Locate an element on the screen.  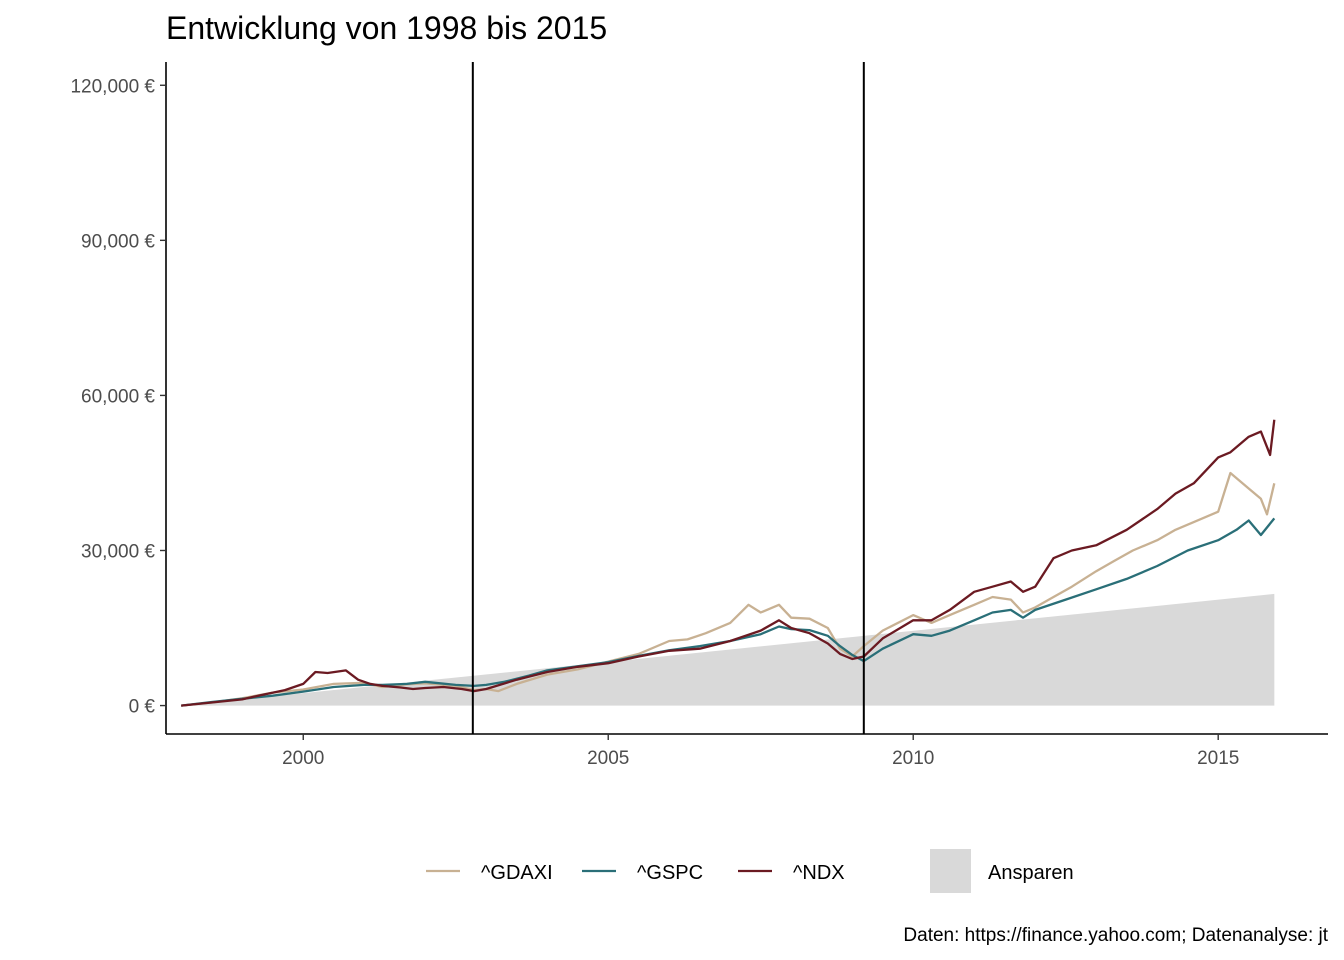
legend-item-gspc: ^GSPC is located at coordinates (642, 873).